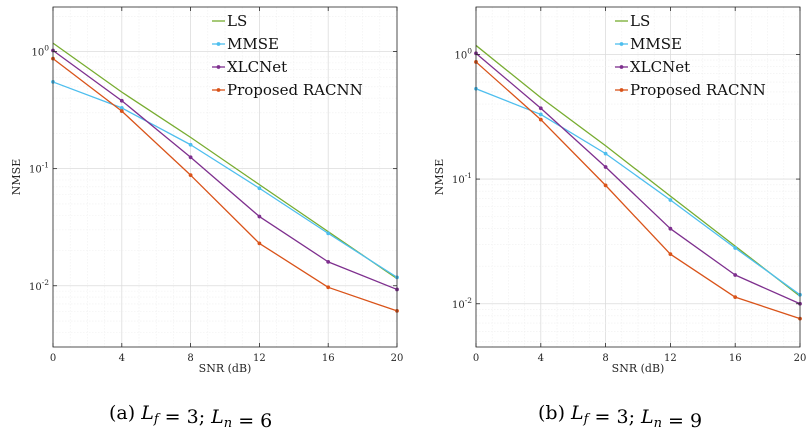 The width and height of the screenshot is (806, 445). Describe the element at coordinates (328, 358) in the screenshot. I see `x-tick-label: 16` at that location.